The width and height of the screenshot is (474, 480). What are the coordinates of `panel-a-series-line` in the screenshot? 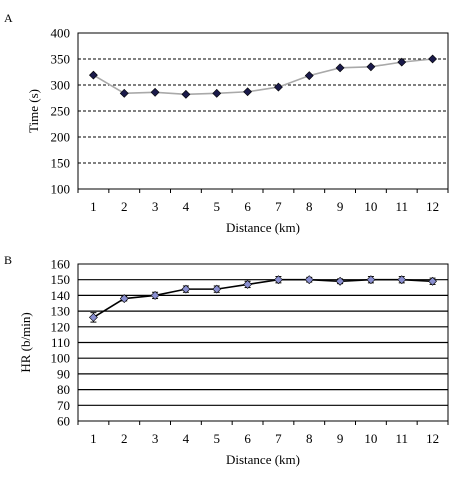 It's located at (263, 77).